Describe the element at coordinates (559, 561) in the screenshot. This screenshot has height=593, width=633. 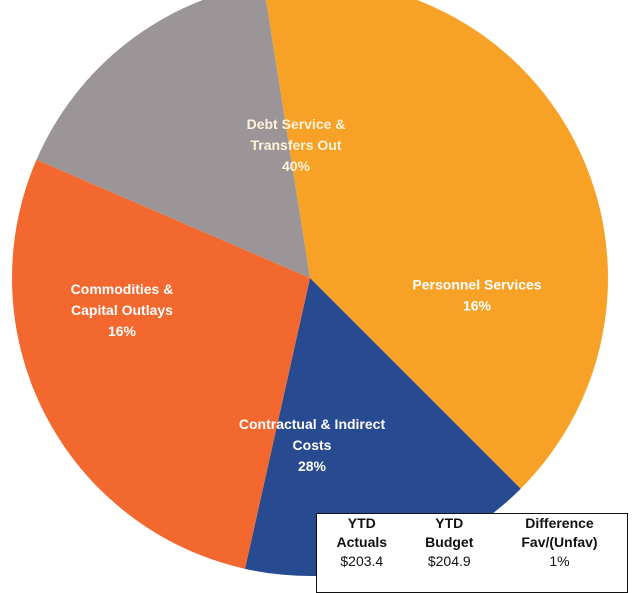
I see `difference-value: 1%` at that location.